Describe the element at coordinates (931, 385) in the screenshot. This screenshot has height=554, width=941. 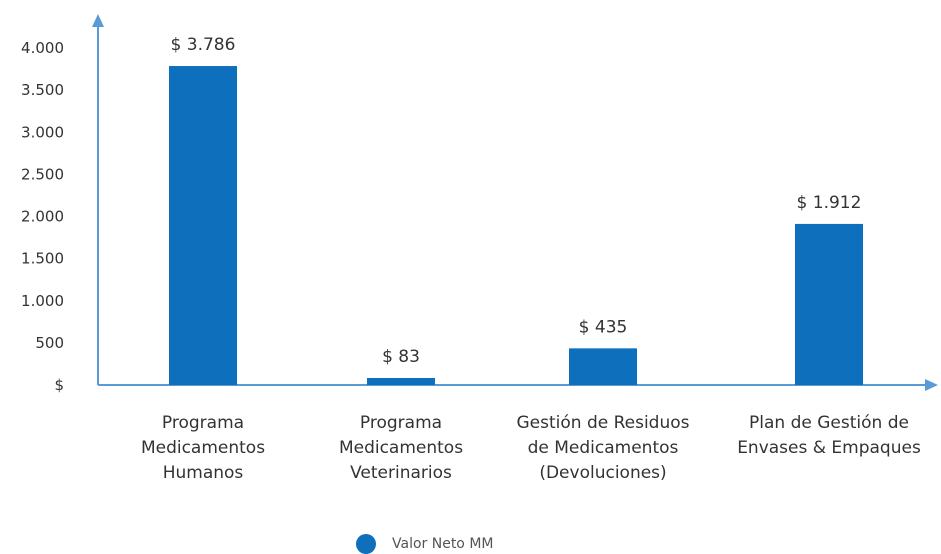
I see `x-axis-arrow` at that location.